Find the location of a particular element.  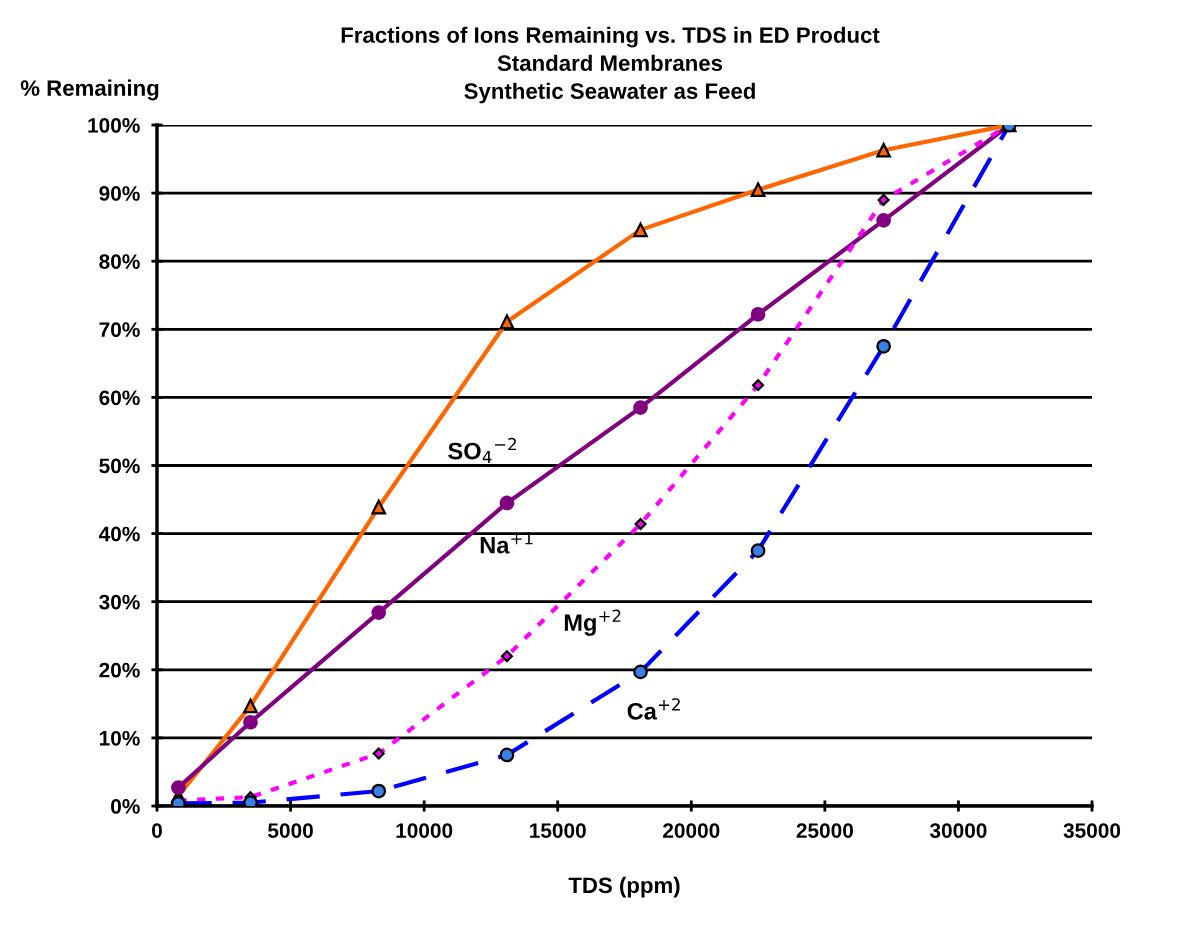

y-tick-label: 10% is located at coordinates (119, 738).